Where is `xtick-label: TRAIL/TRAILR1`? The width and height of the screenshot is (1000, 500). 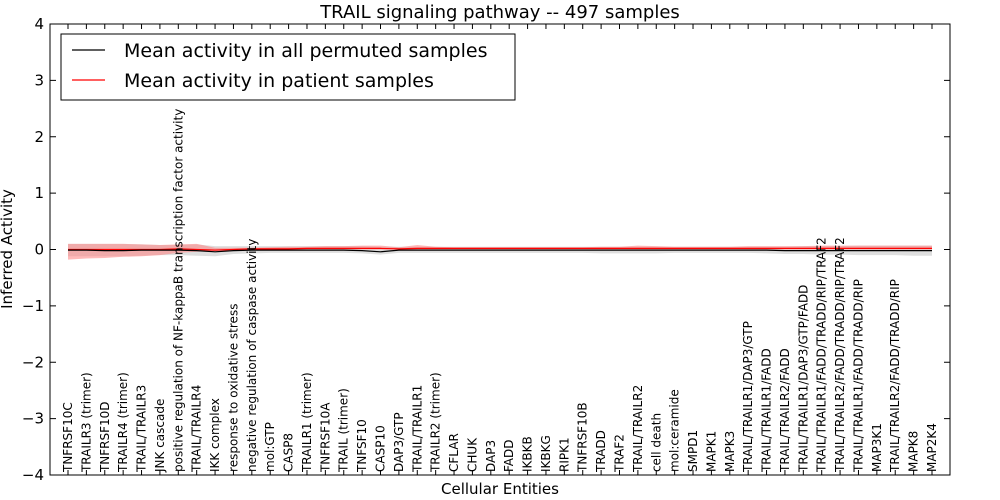
xtick-label: TRAIL/TRAILR1 is located at coordinates (417, 429).